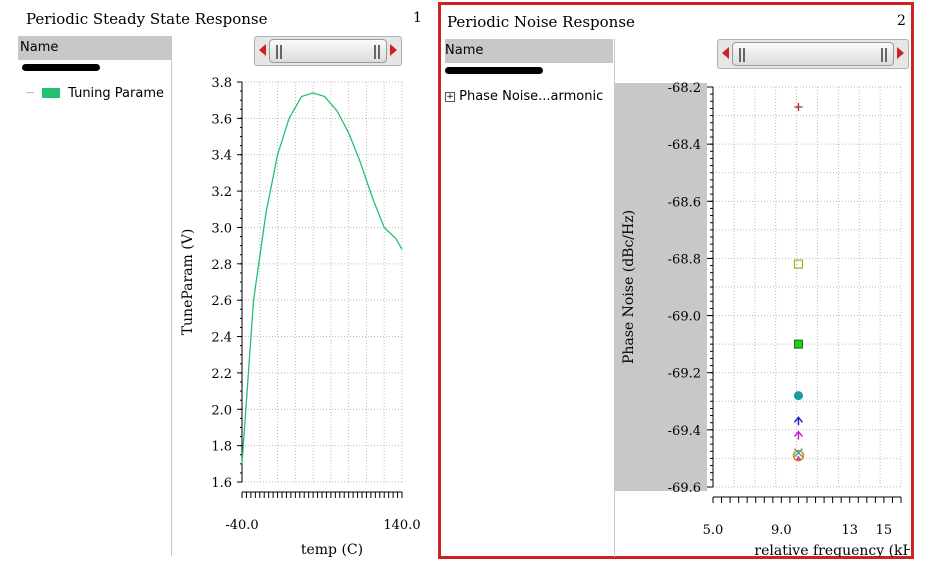  I want to click on x-tick-label: -40.0, so click(241, 525).